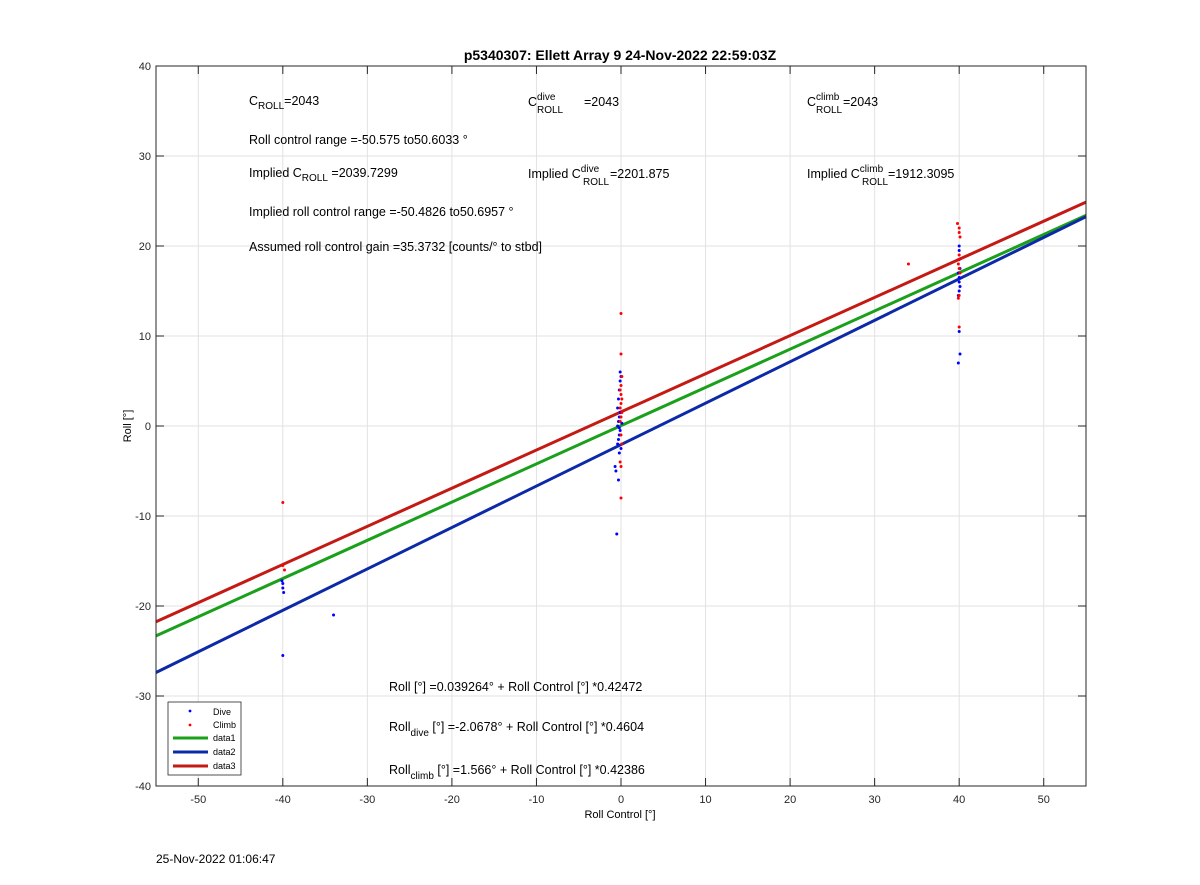  What do you see at coordinates (823, 100) in the screenshot?
I see `annotation-c-roll-climb: Cclimb` at bounding box center [823, 100].